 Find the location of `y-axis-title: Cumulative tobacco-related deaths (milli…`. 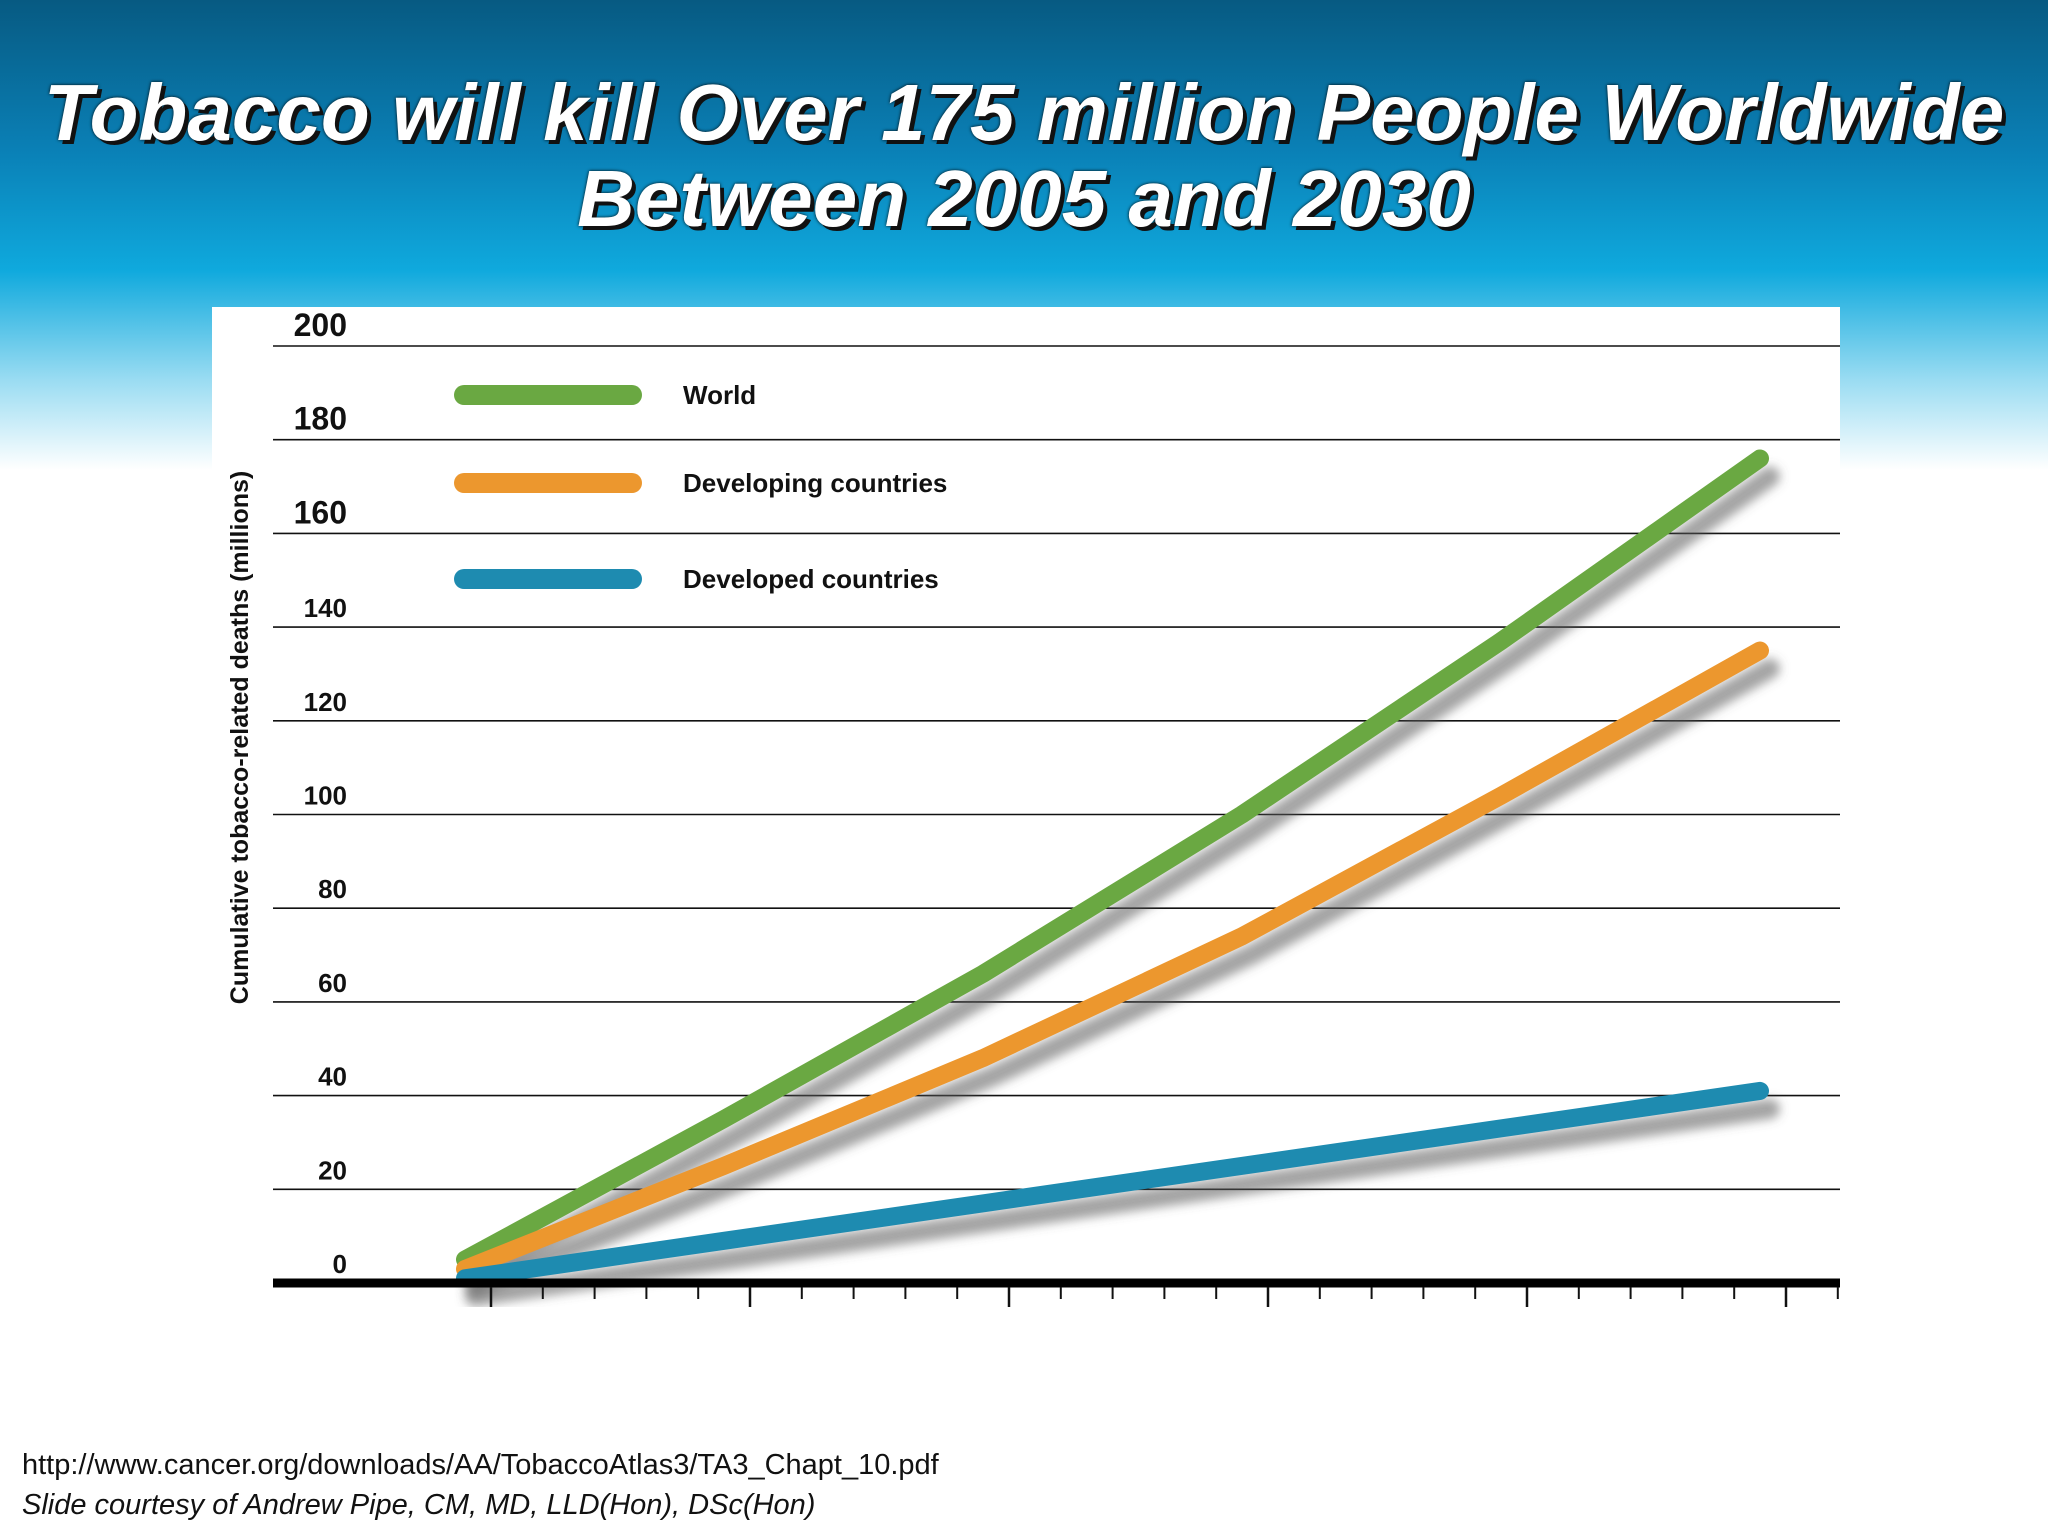

y-axis-title: Cumulative tobacco-related deaths (milli… is located at coordinates (240, 737).